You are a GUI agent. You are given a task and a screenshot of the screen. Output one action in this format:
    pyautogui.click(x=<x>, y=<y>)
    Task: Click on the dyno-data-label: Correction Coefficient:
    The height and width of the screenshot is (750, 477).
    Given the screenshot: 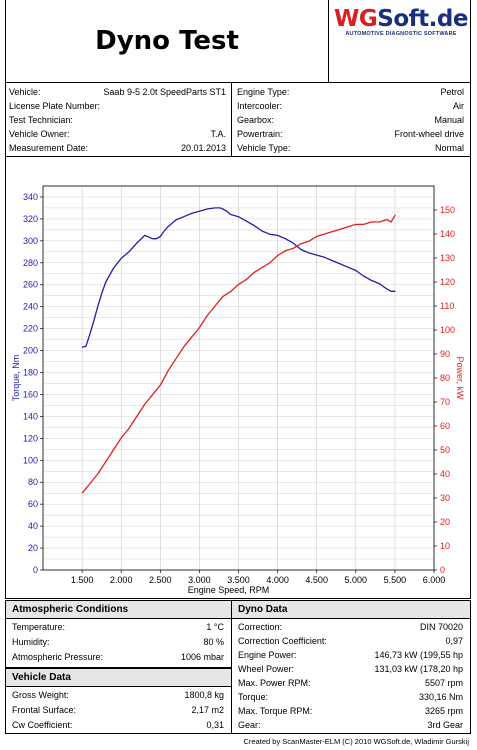 What is the action you would take?
    pyautogui.click(x=282, y=641)
    